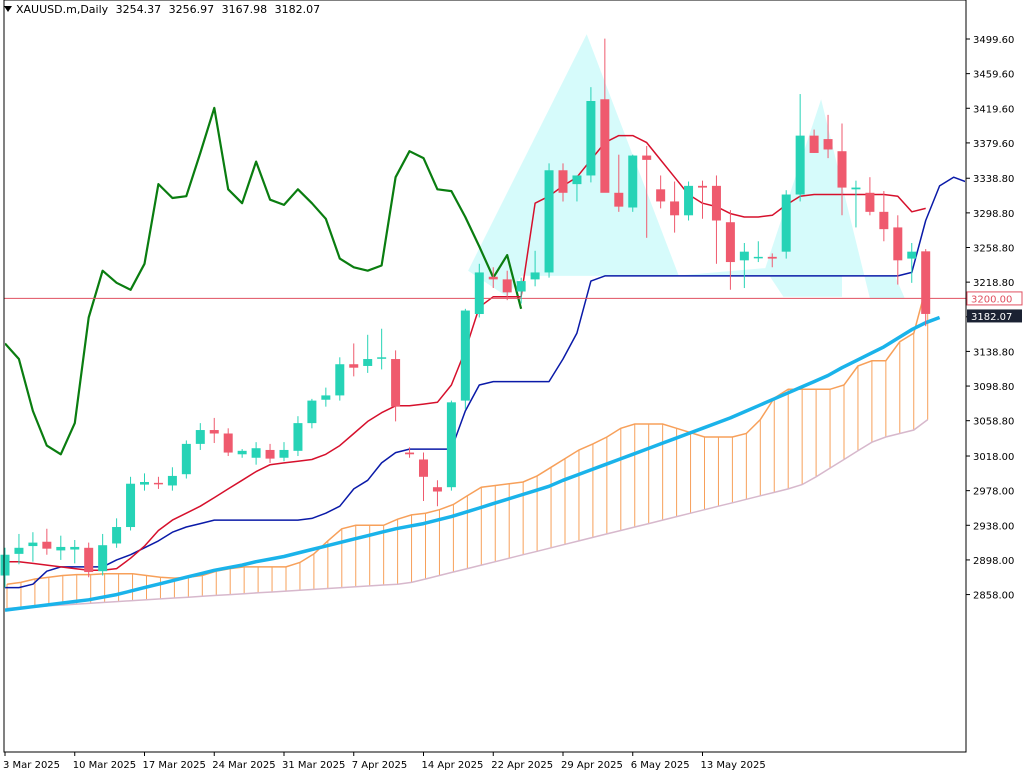  What do you see at coordinates (592, 765) in the screenshot?
I see `x-tick-label: 29 Apr 2025` at bounding box center [592, 765].